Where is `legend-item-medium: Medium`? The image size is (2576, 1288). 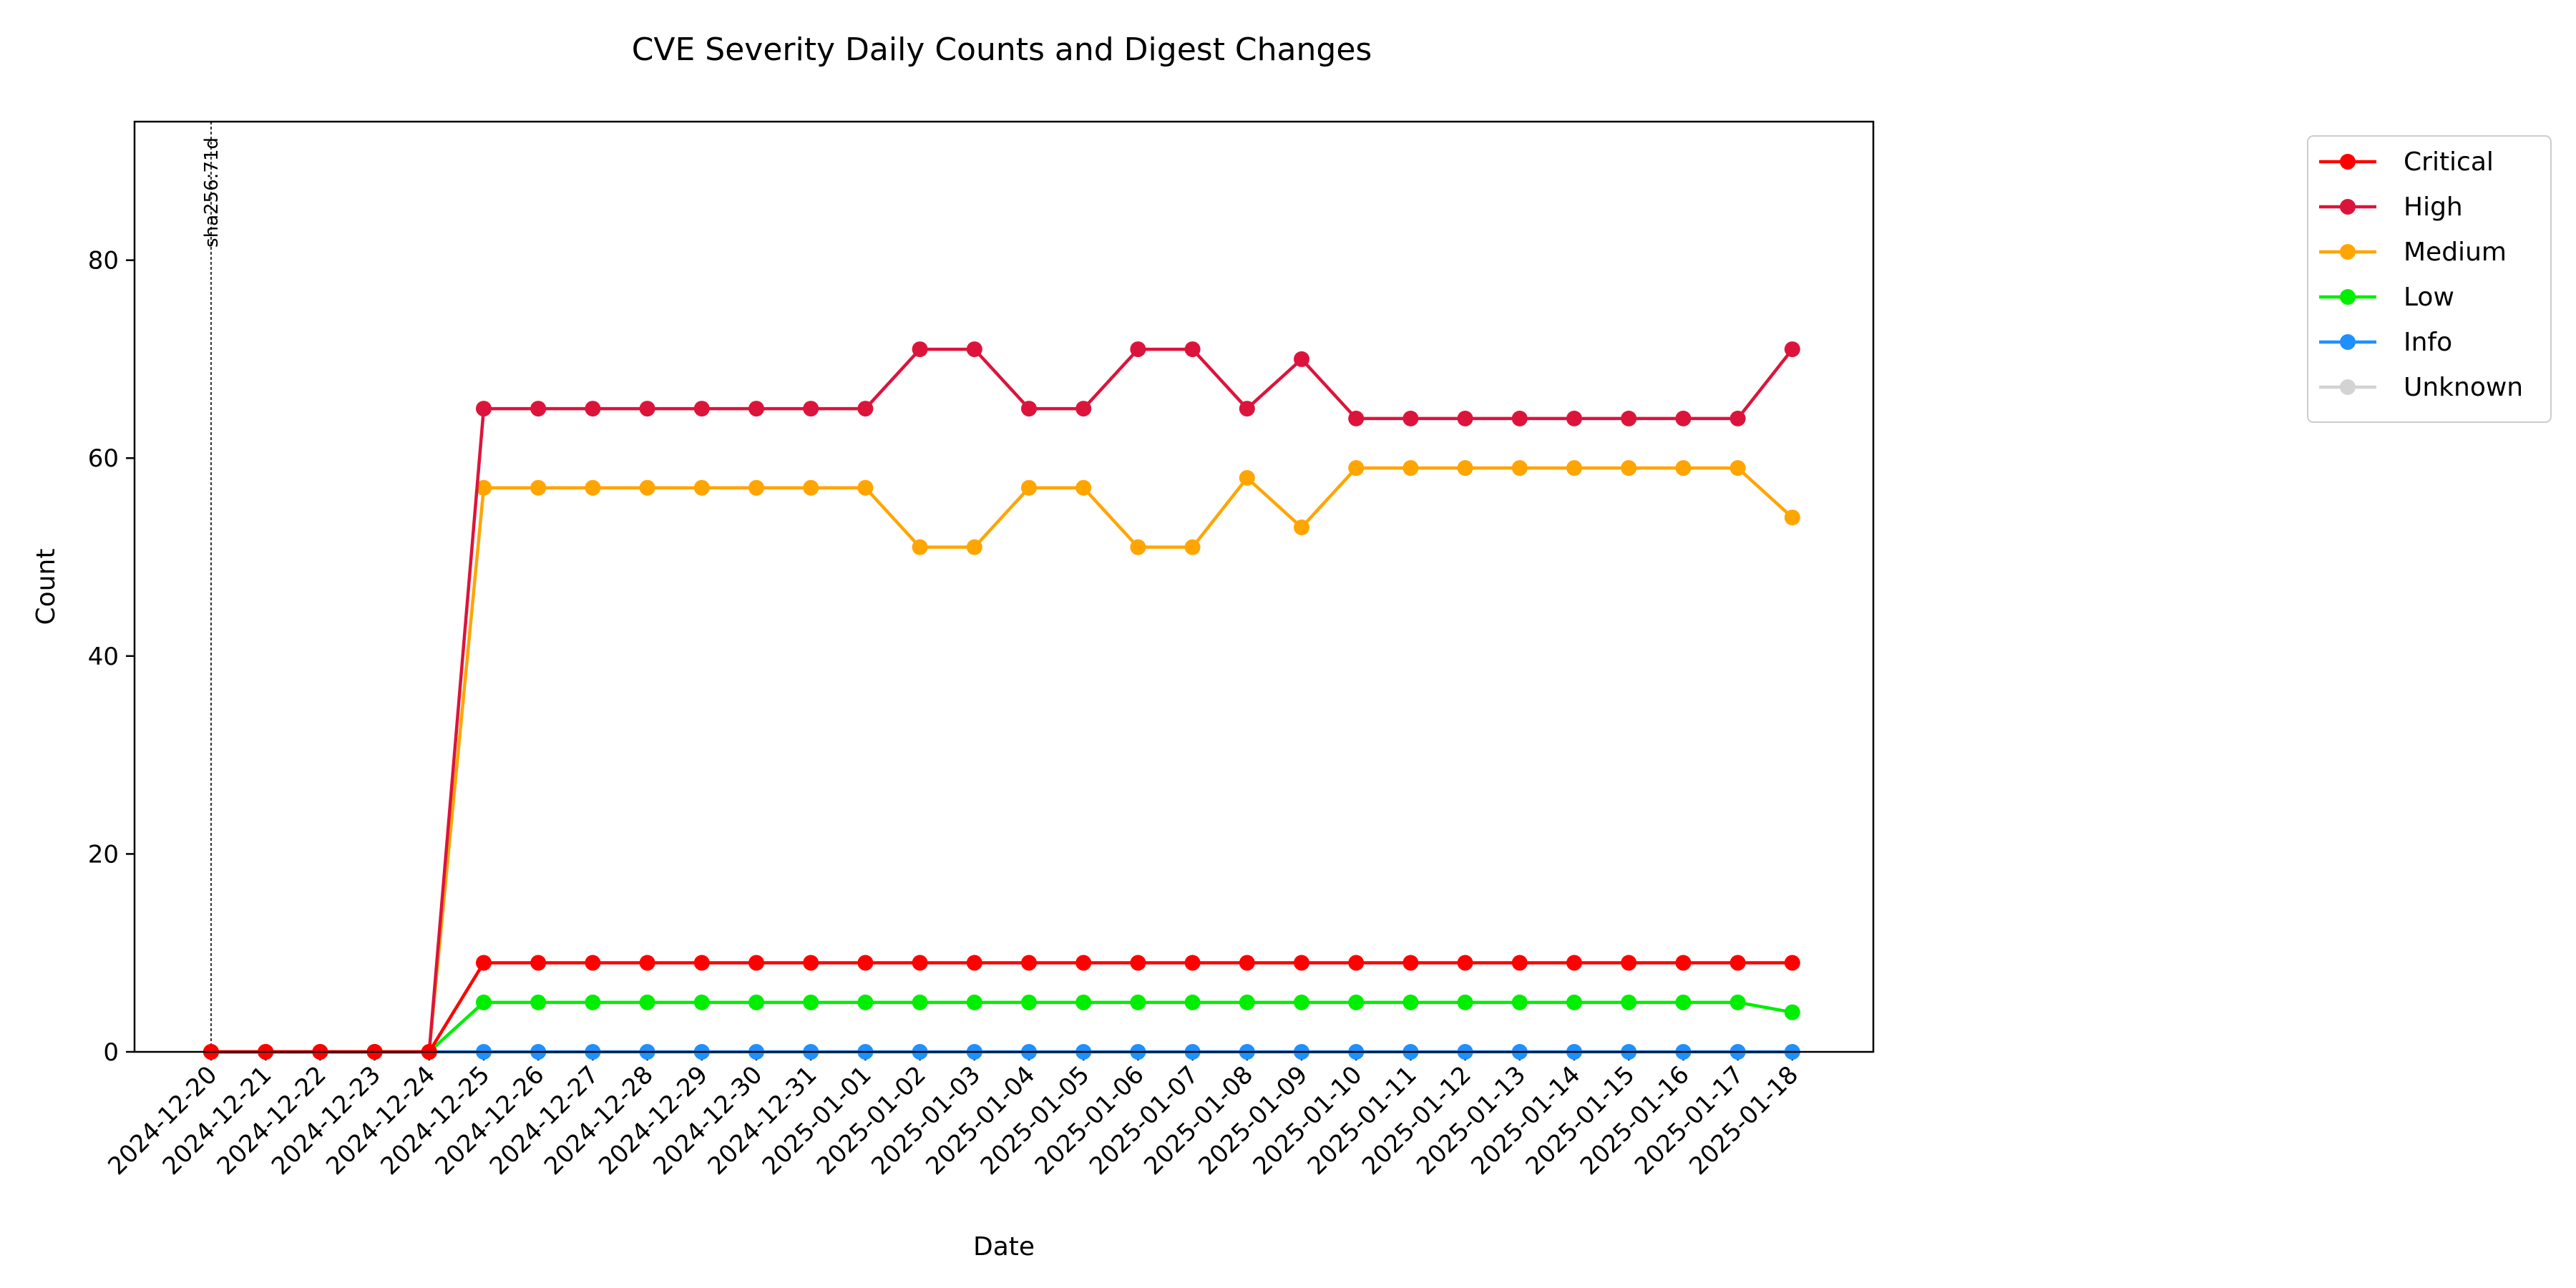 legend-item-medium: Medium is located at coordinates (2413, 252).